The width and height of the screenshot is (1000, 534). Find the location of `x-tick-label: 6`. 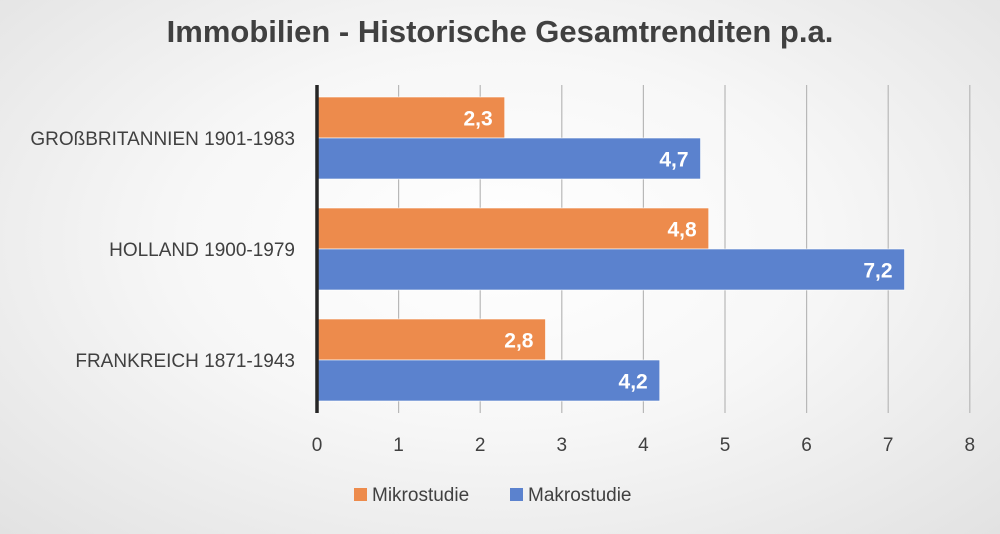

x-tick-label: 6 is located at coordinates (806, 445).